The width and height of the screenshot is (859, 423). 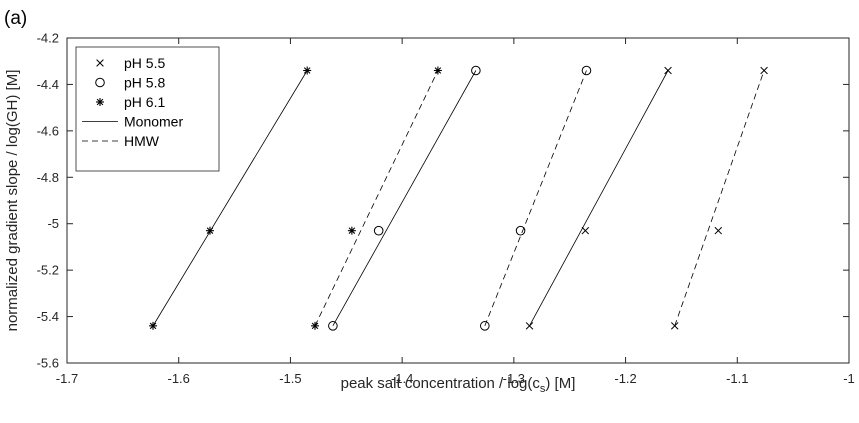 I want to click on y-tick-label: -5.6, so click(x=48, y=363).